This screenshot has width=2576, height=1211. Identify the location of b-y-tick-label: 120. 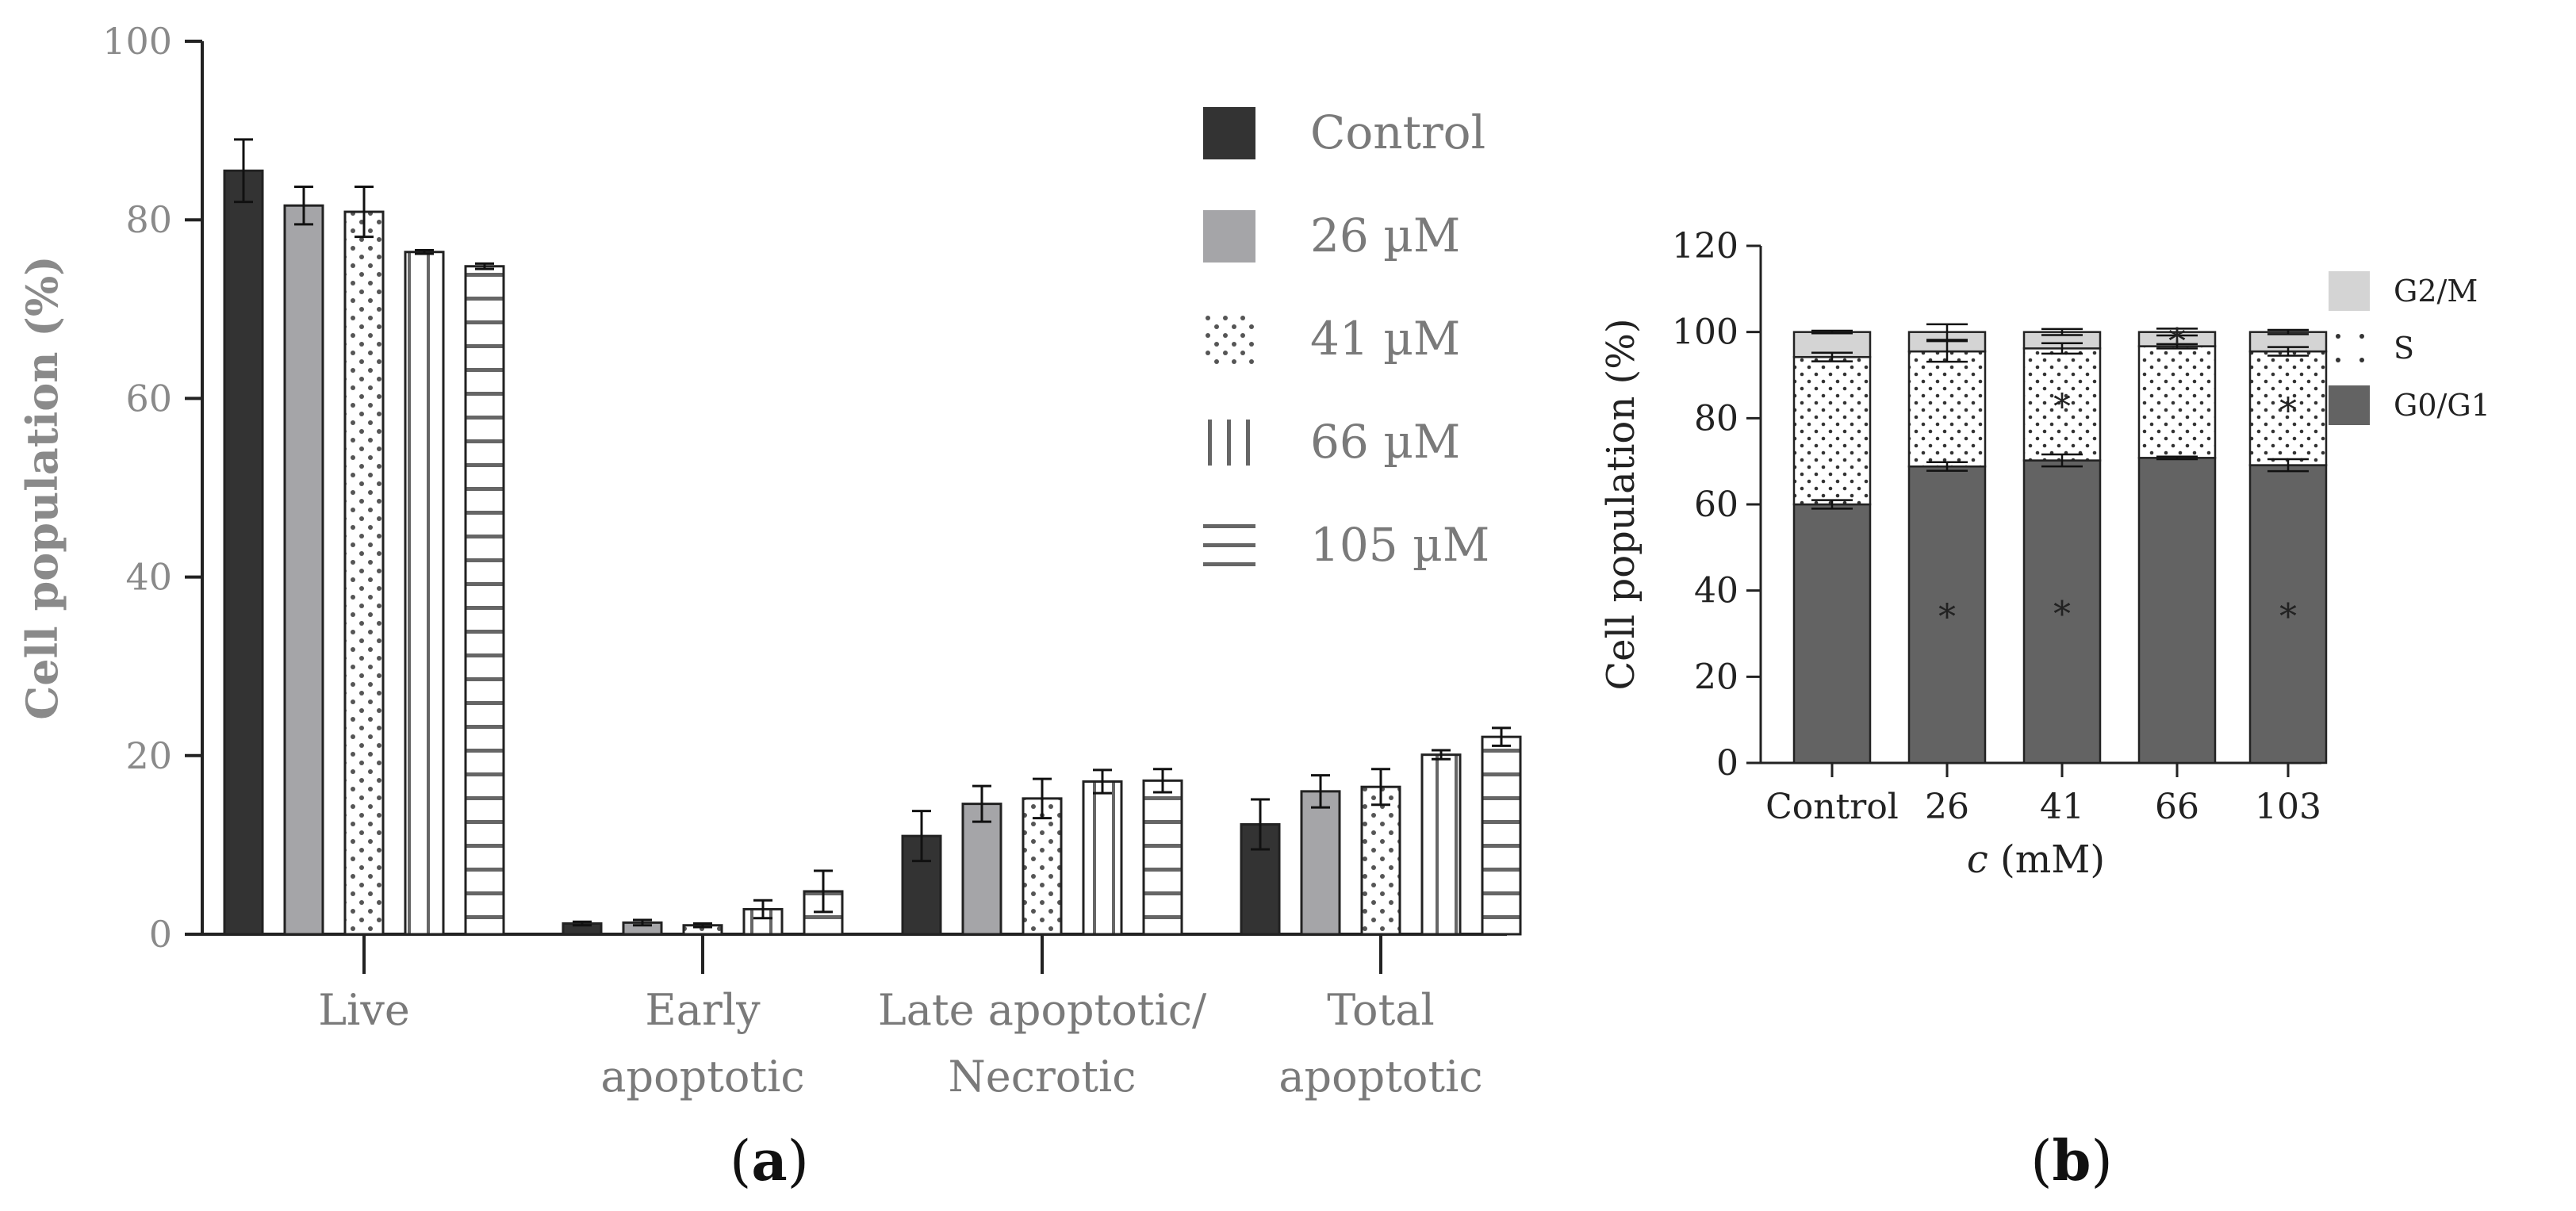
(1705, 246).